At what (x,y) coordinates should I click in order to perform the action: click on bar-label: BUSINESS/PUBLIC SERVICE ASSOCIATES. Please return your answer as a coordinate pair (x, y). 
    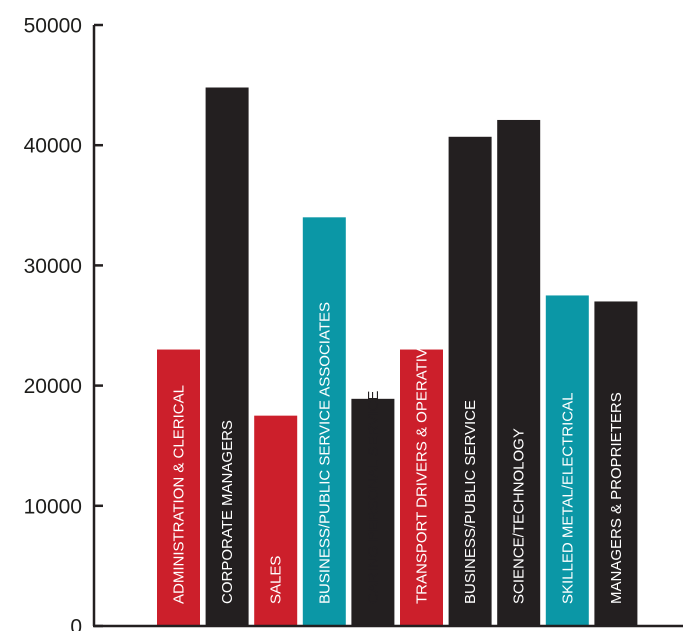
    Looking at the image, I should click on (324, 453).